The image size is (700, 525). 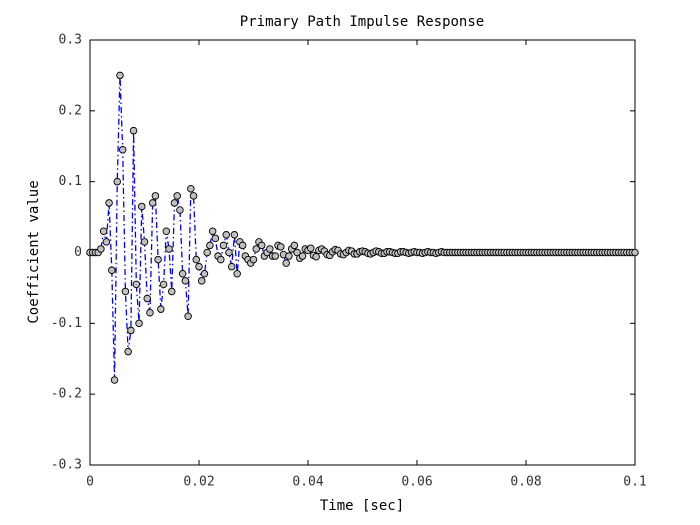 What do you see at coordinates (70, 110) in the screenshot?
I see `y-tick-label: 0.2` at bounding box center [70, 110].